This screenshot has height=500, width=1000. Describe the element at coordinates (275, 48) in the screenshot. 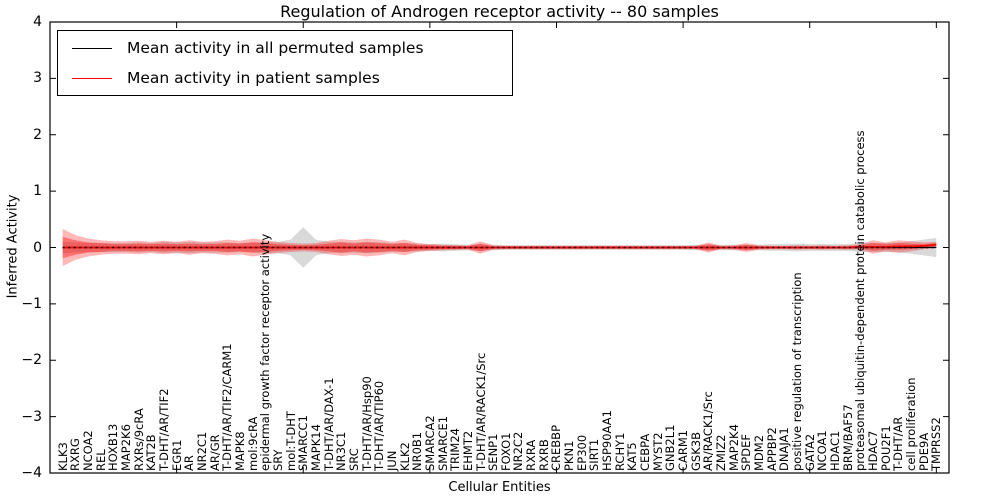

I see `legend-label-permuted: Mean activity in all permuted samples` at that location.